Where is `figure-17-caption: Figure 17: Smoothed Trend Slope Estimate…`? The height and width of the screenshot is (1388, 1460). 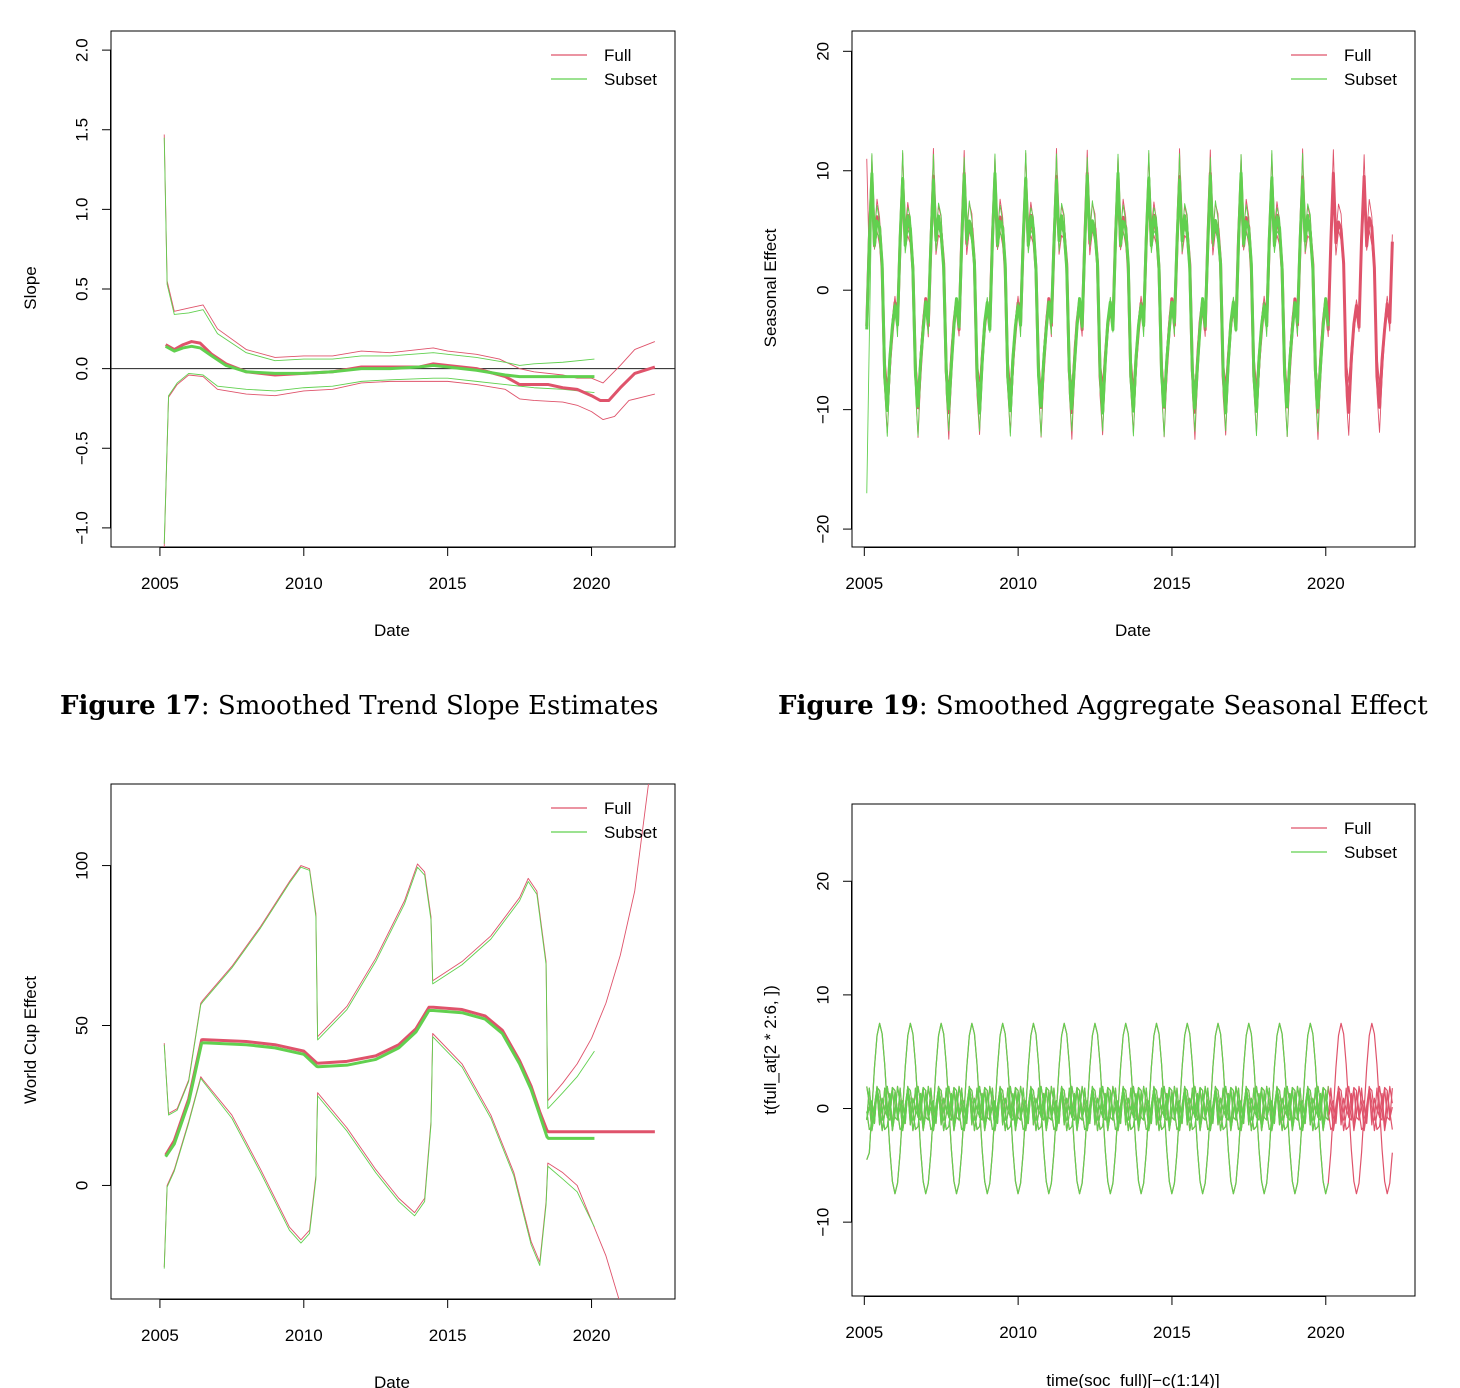 figure-17-caption: Figure 17: Smoothed Trend Slope Estimate… is located at coordinates (359, 706).